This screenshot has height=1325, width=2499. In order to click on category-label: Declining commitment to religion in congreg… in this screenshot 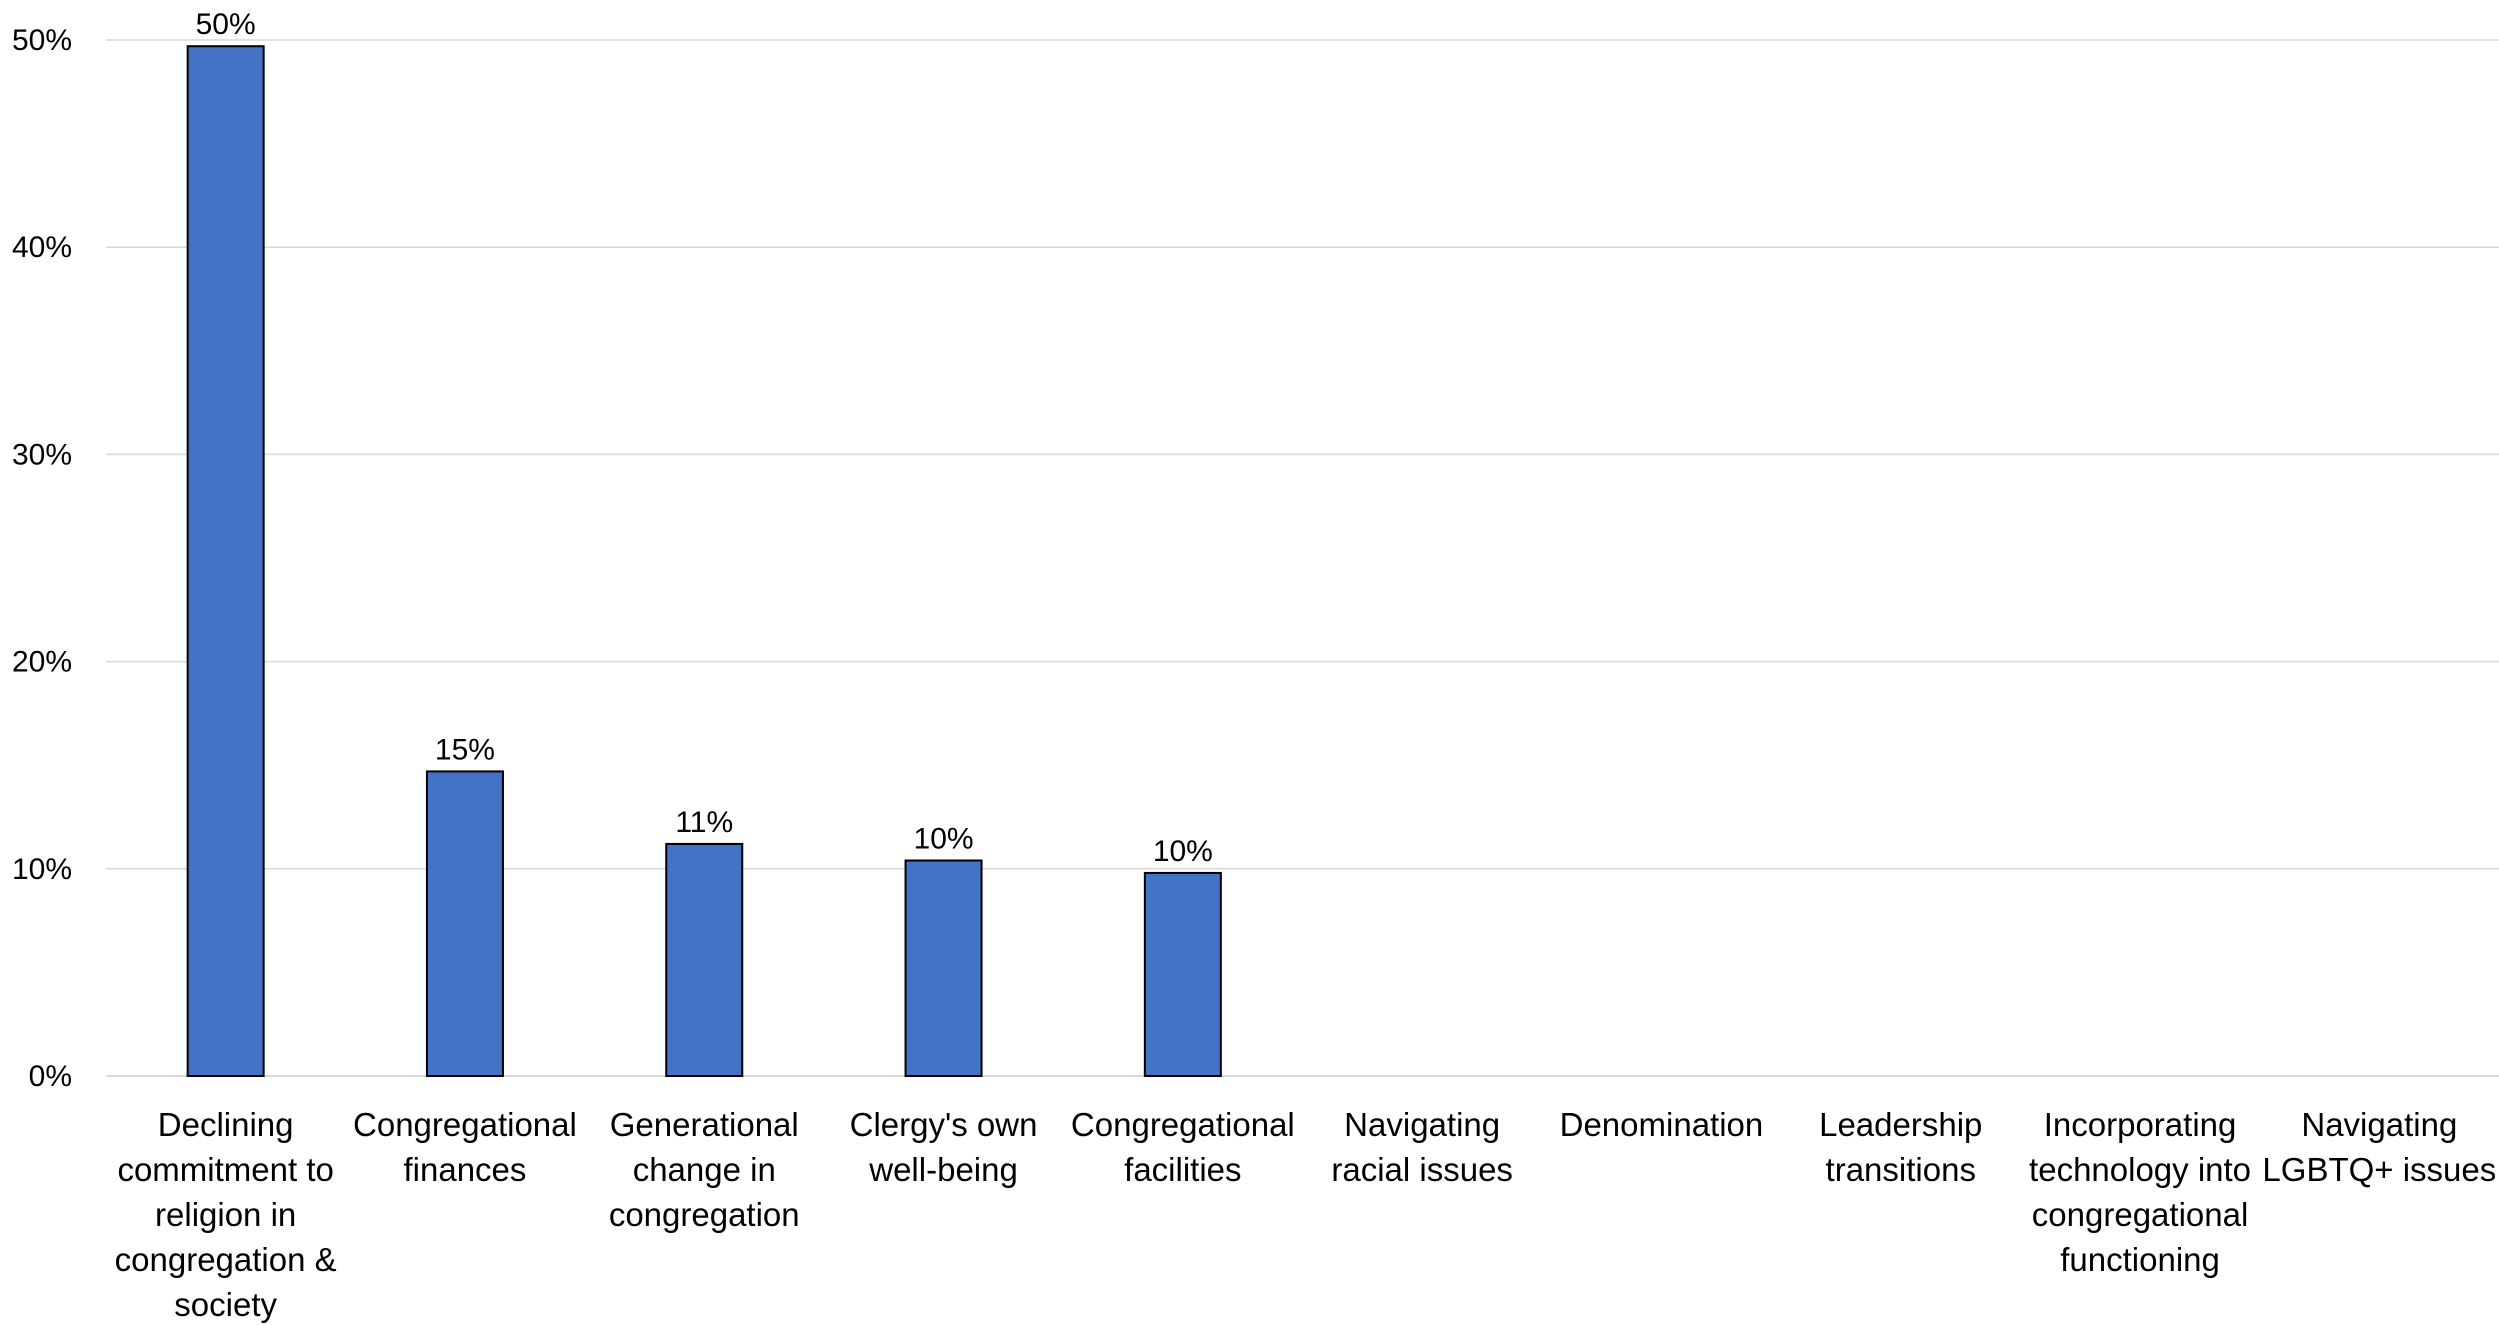, I will do `click(226, 1214)`.